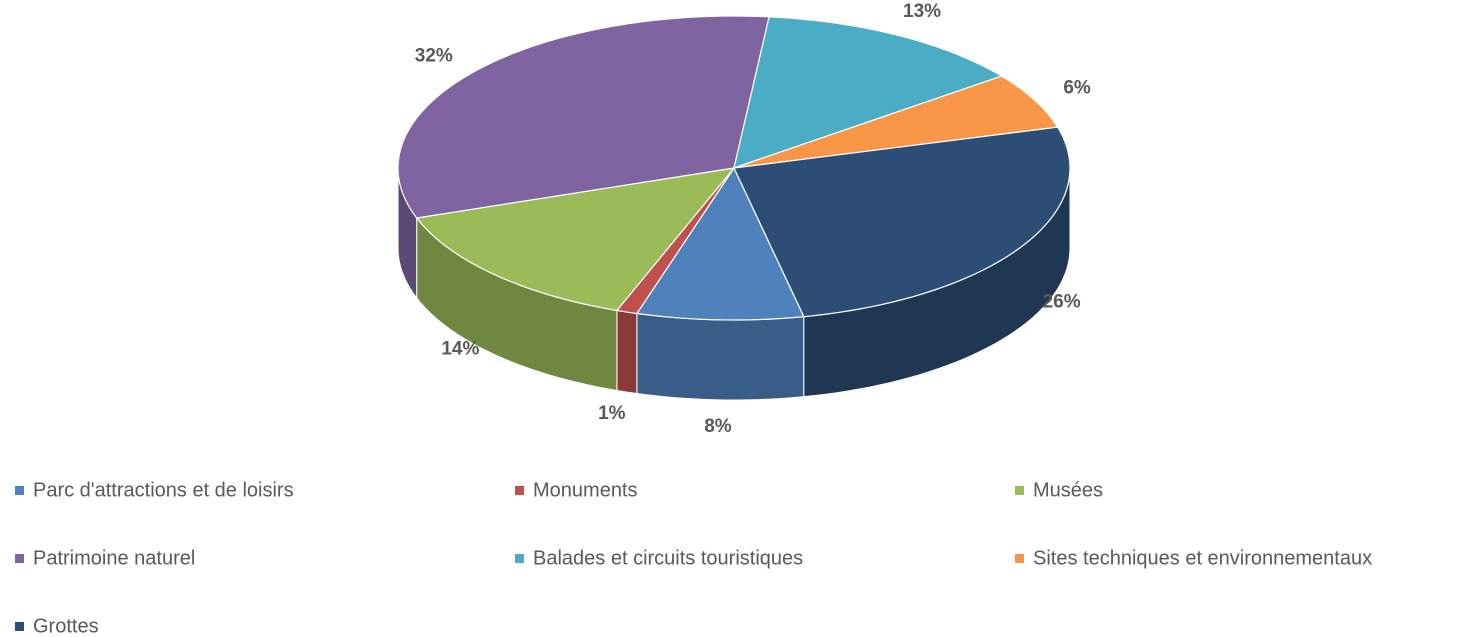 This screenshot has width=1462, height=637. What do you see at coordinates (163, 490) in the screenshot?
I see `legend-label: Parc d'attractions et de loisirs` at bounding box center [163, 490].